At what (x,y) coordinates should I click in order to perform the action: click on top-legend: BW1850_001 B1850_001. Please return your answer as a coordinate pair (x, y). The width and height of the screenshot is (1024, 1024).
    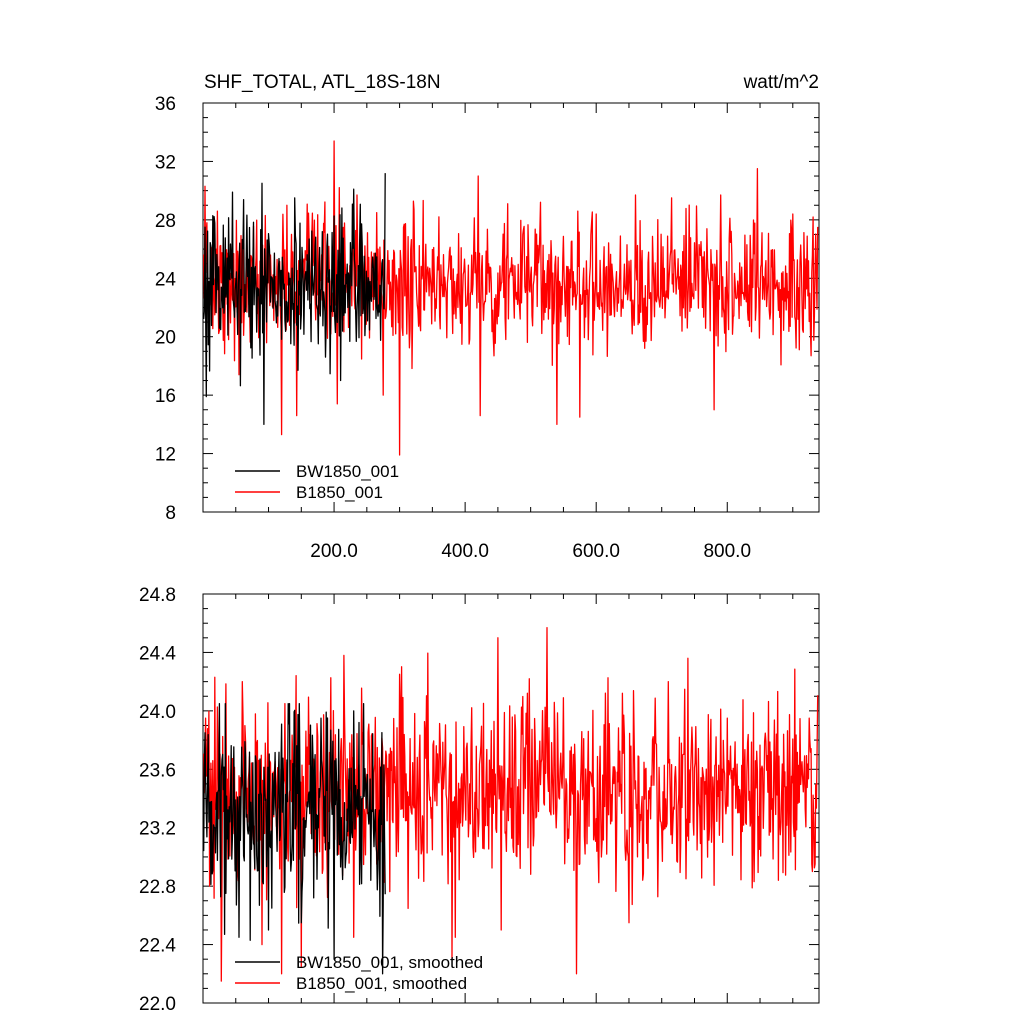
    Looking at the image, I should click on (317, 482).